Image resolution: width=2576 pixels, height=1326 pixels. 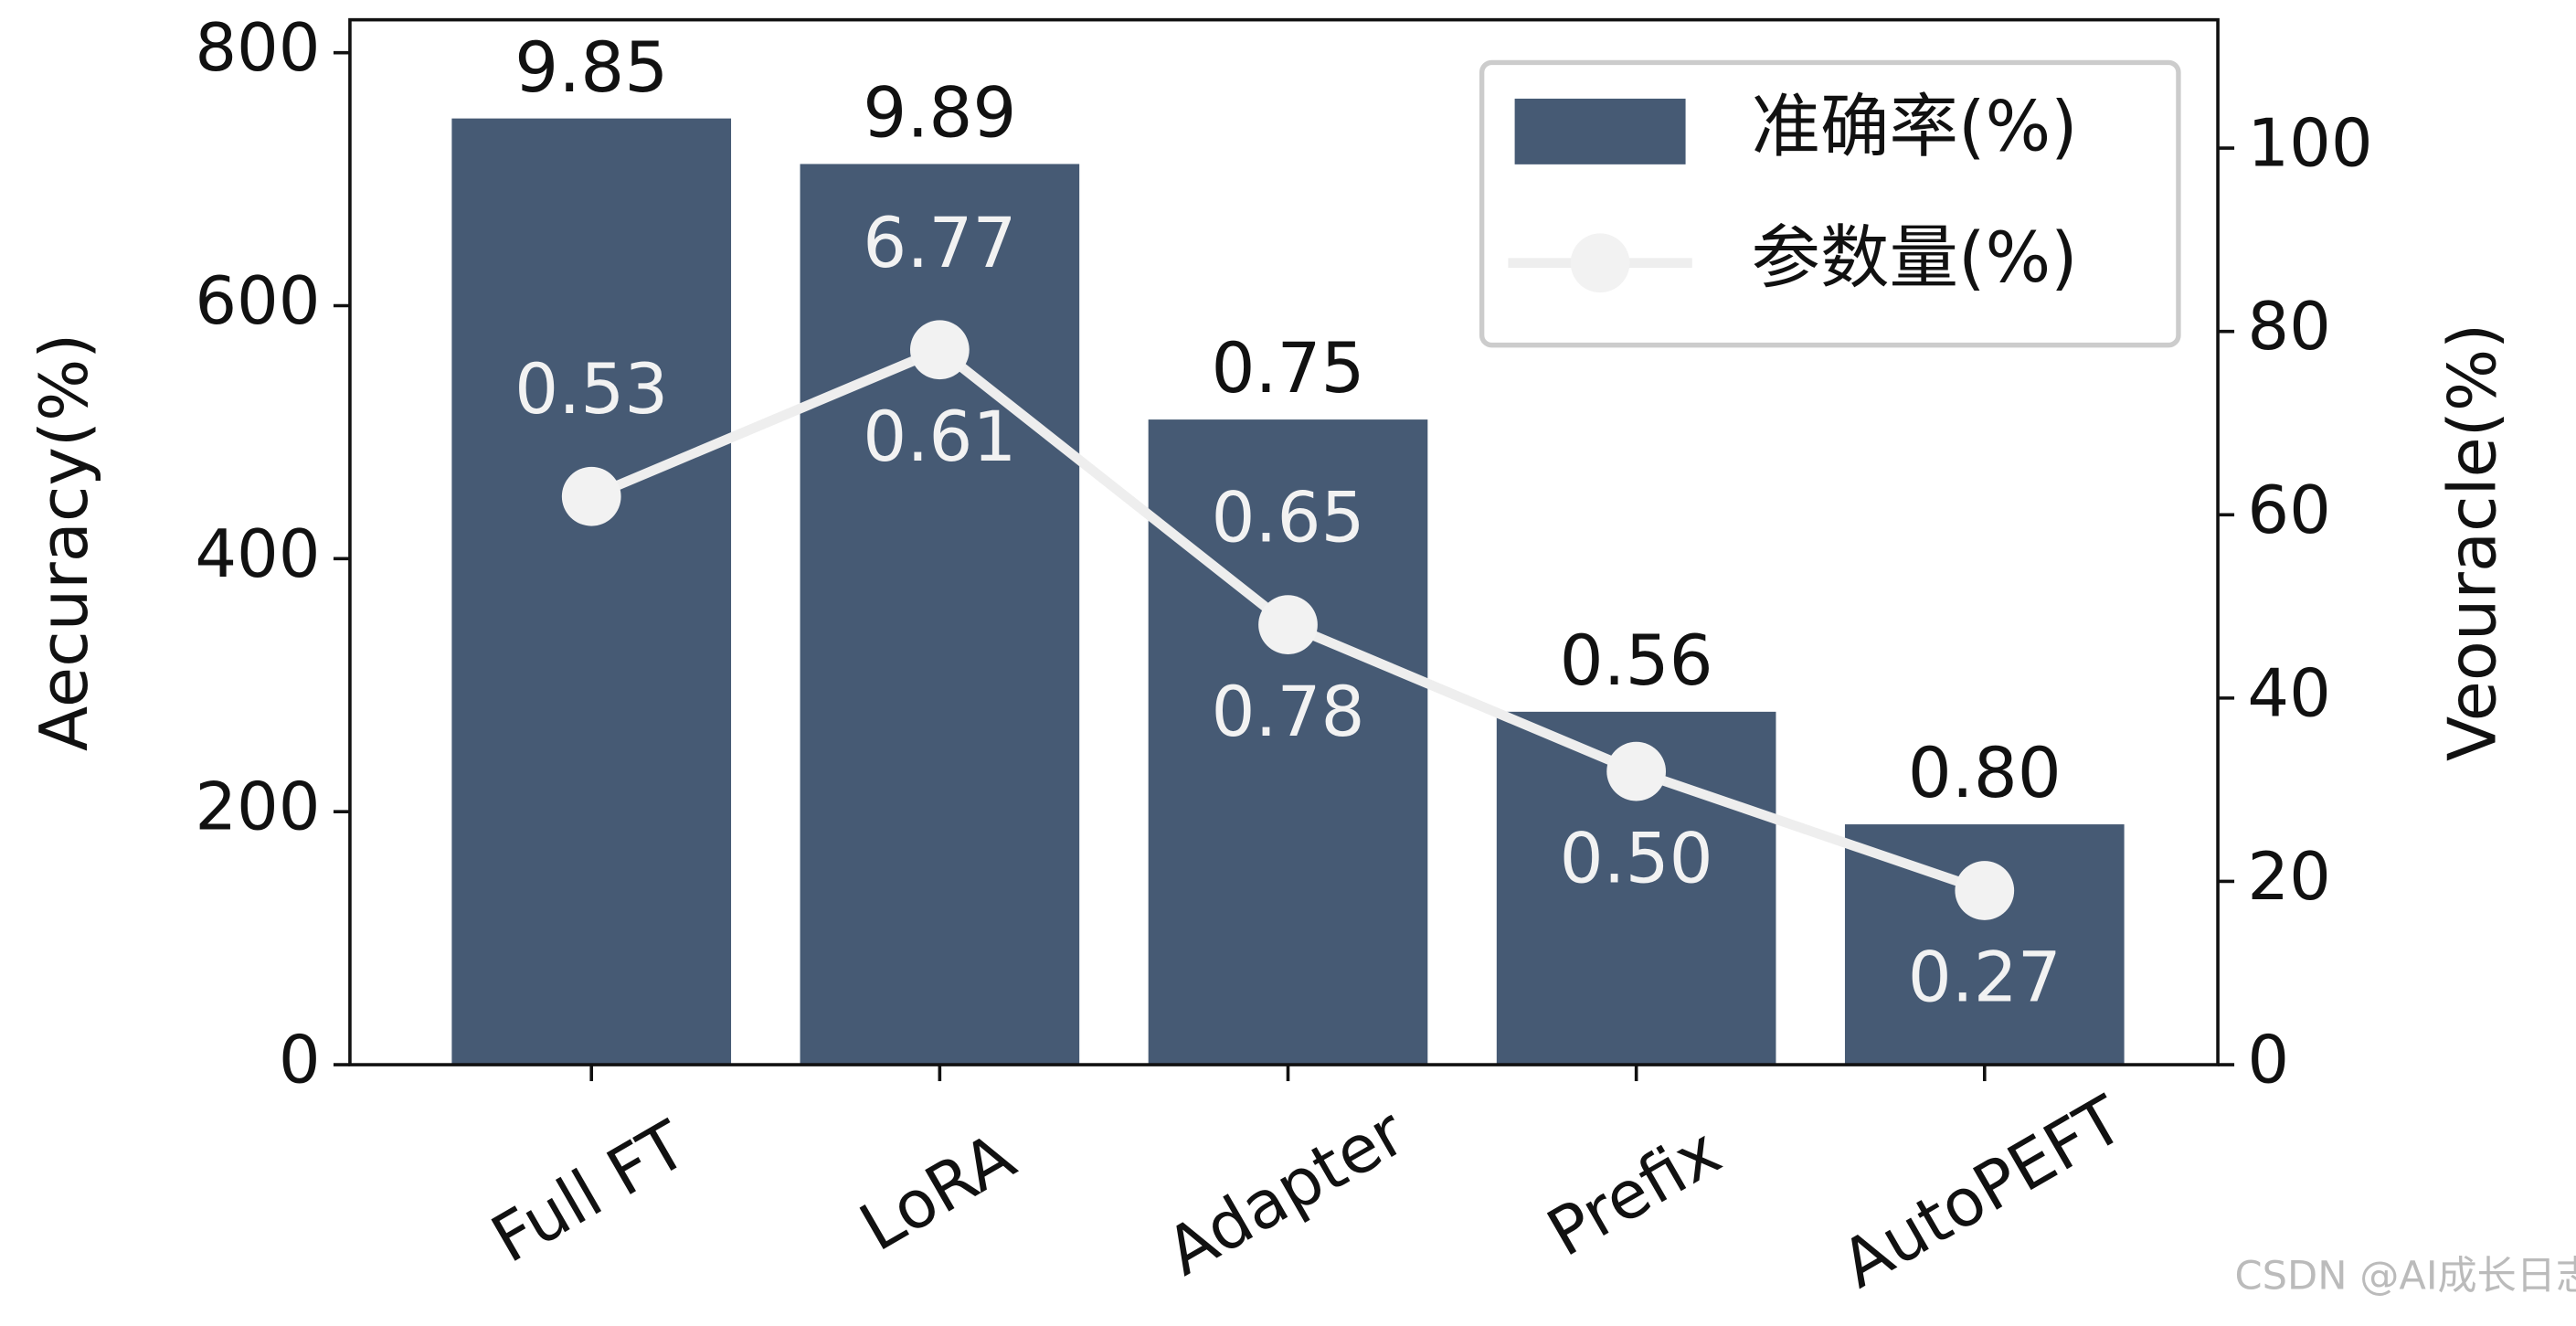 I want to click on y-tick-label: 400, so click(x=257, y=554).